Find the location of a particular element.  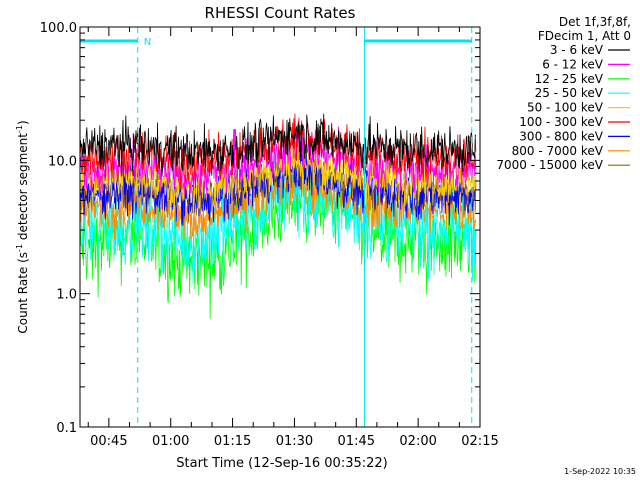

y-tick-label: 100.0 is located at coordinates (58, 28).